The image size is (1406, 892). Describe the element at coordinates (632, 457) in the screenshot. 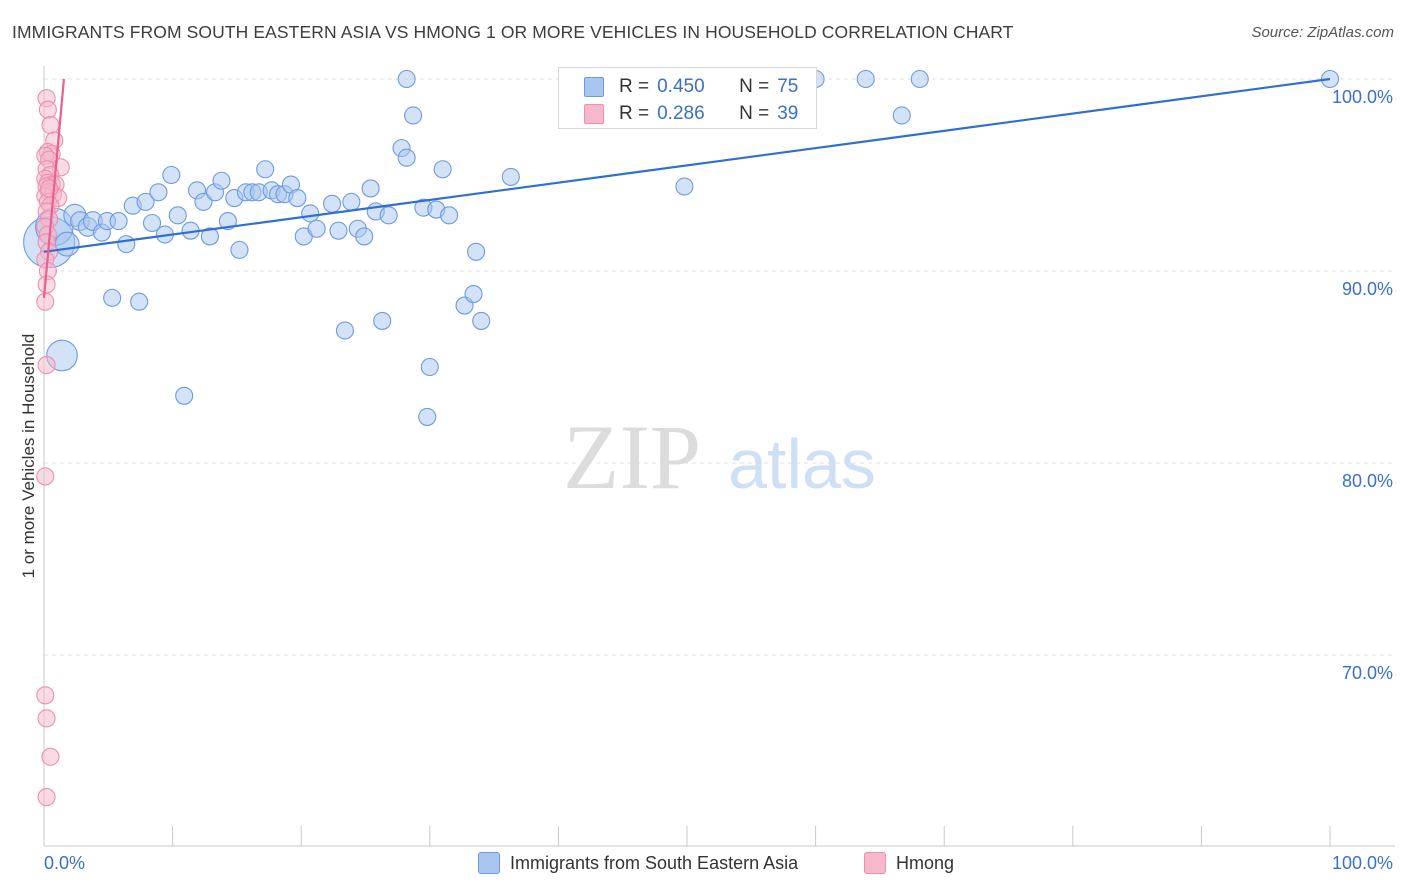

I see `watermark-zip: ZIP` at that location.